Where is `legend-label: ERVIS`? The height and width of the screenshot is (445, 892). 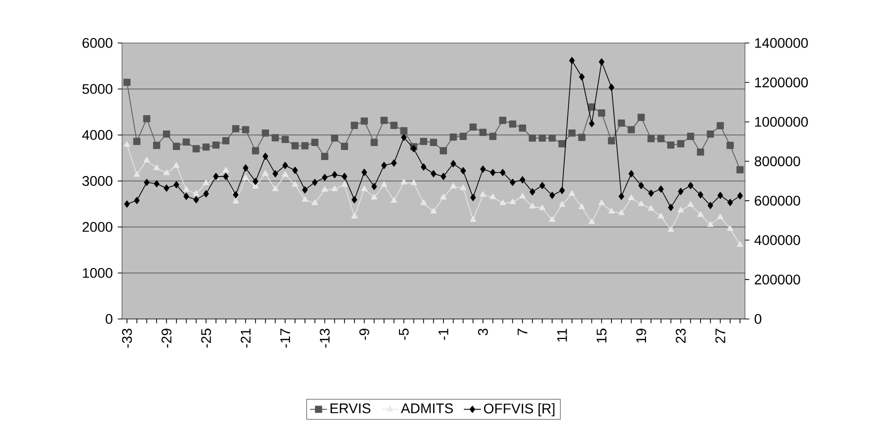 legend-label: ERVIS is located at coordinates (350, 408).